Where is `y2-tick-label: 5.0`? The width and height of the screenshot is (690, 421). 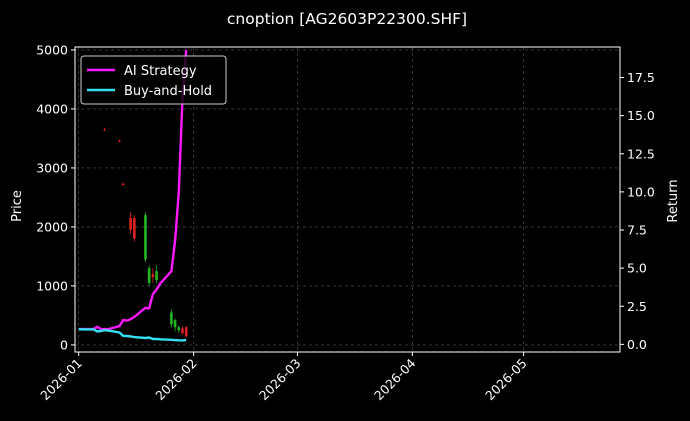
y2-tick-label: 5.0 is located at coordinates (637, 268).